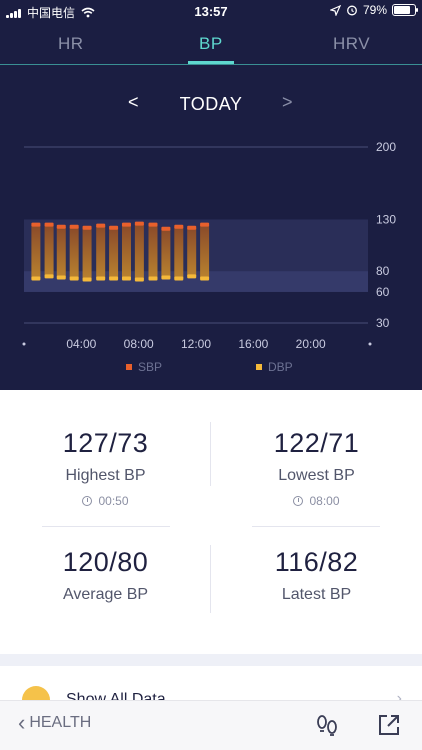  I want to click on y-tick-label: 200, so click(386, 147).